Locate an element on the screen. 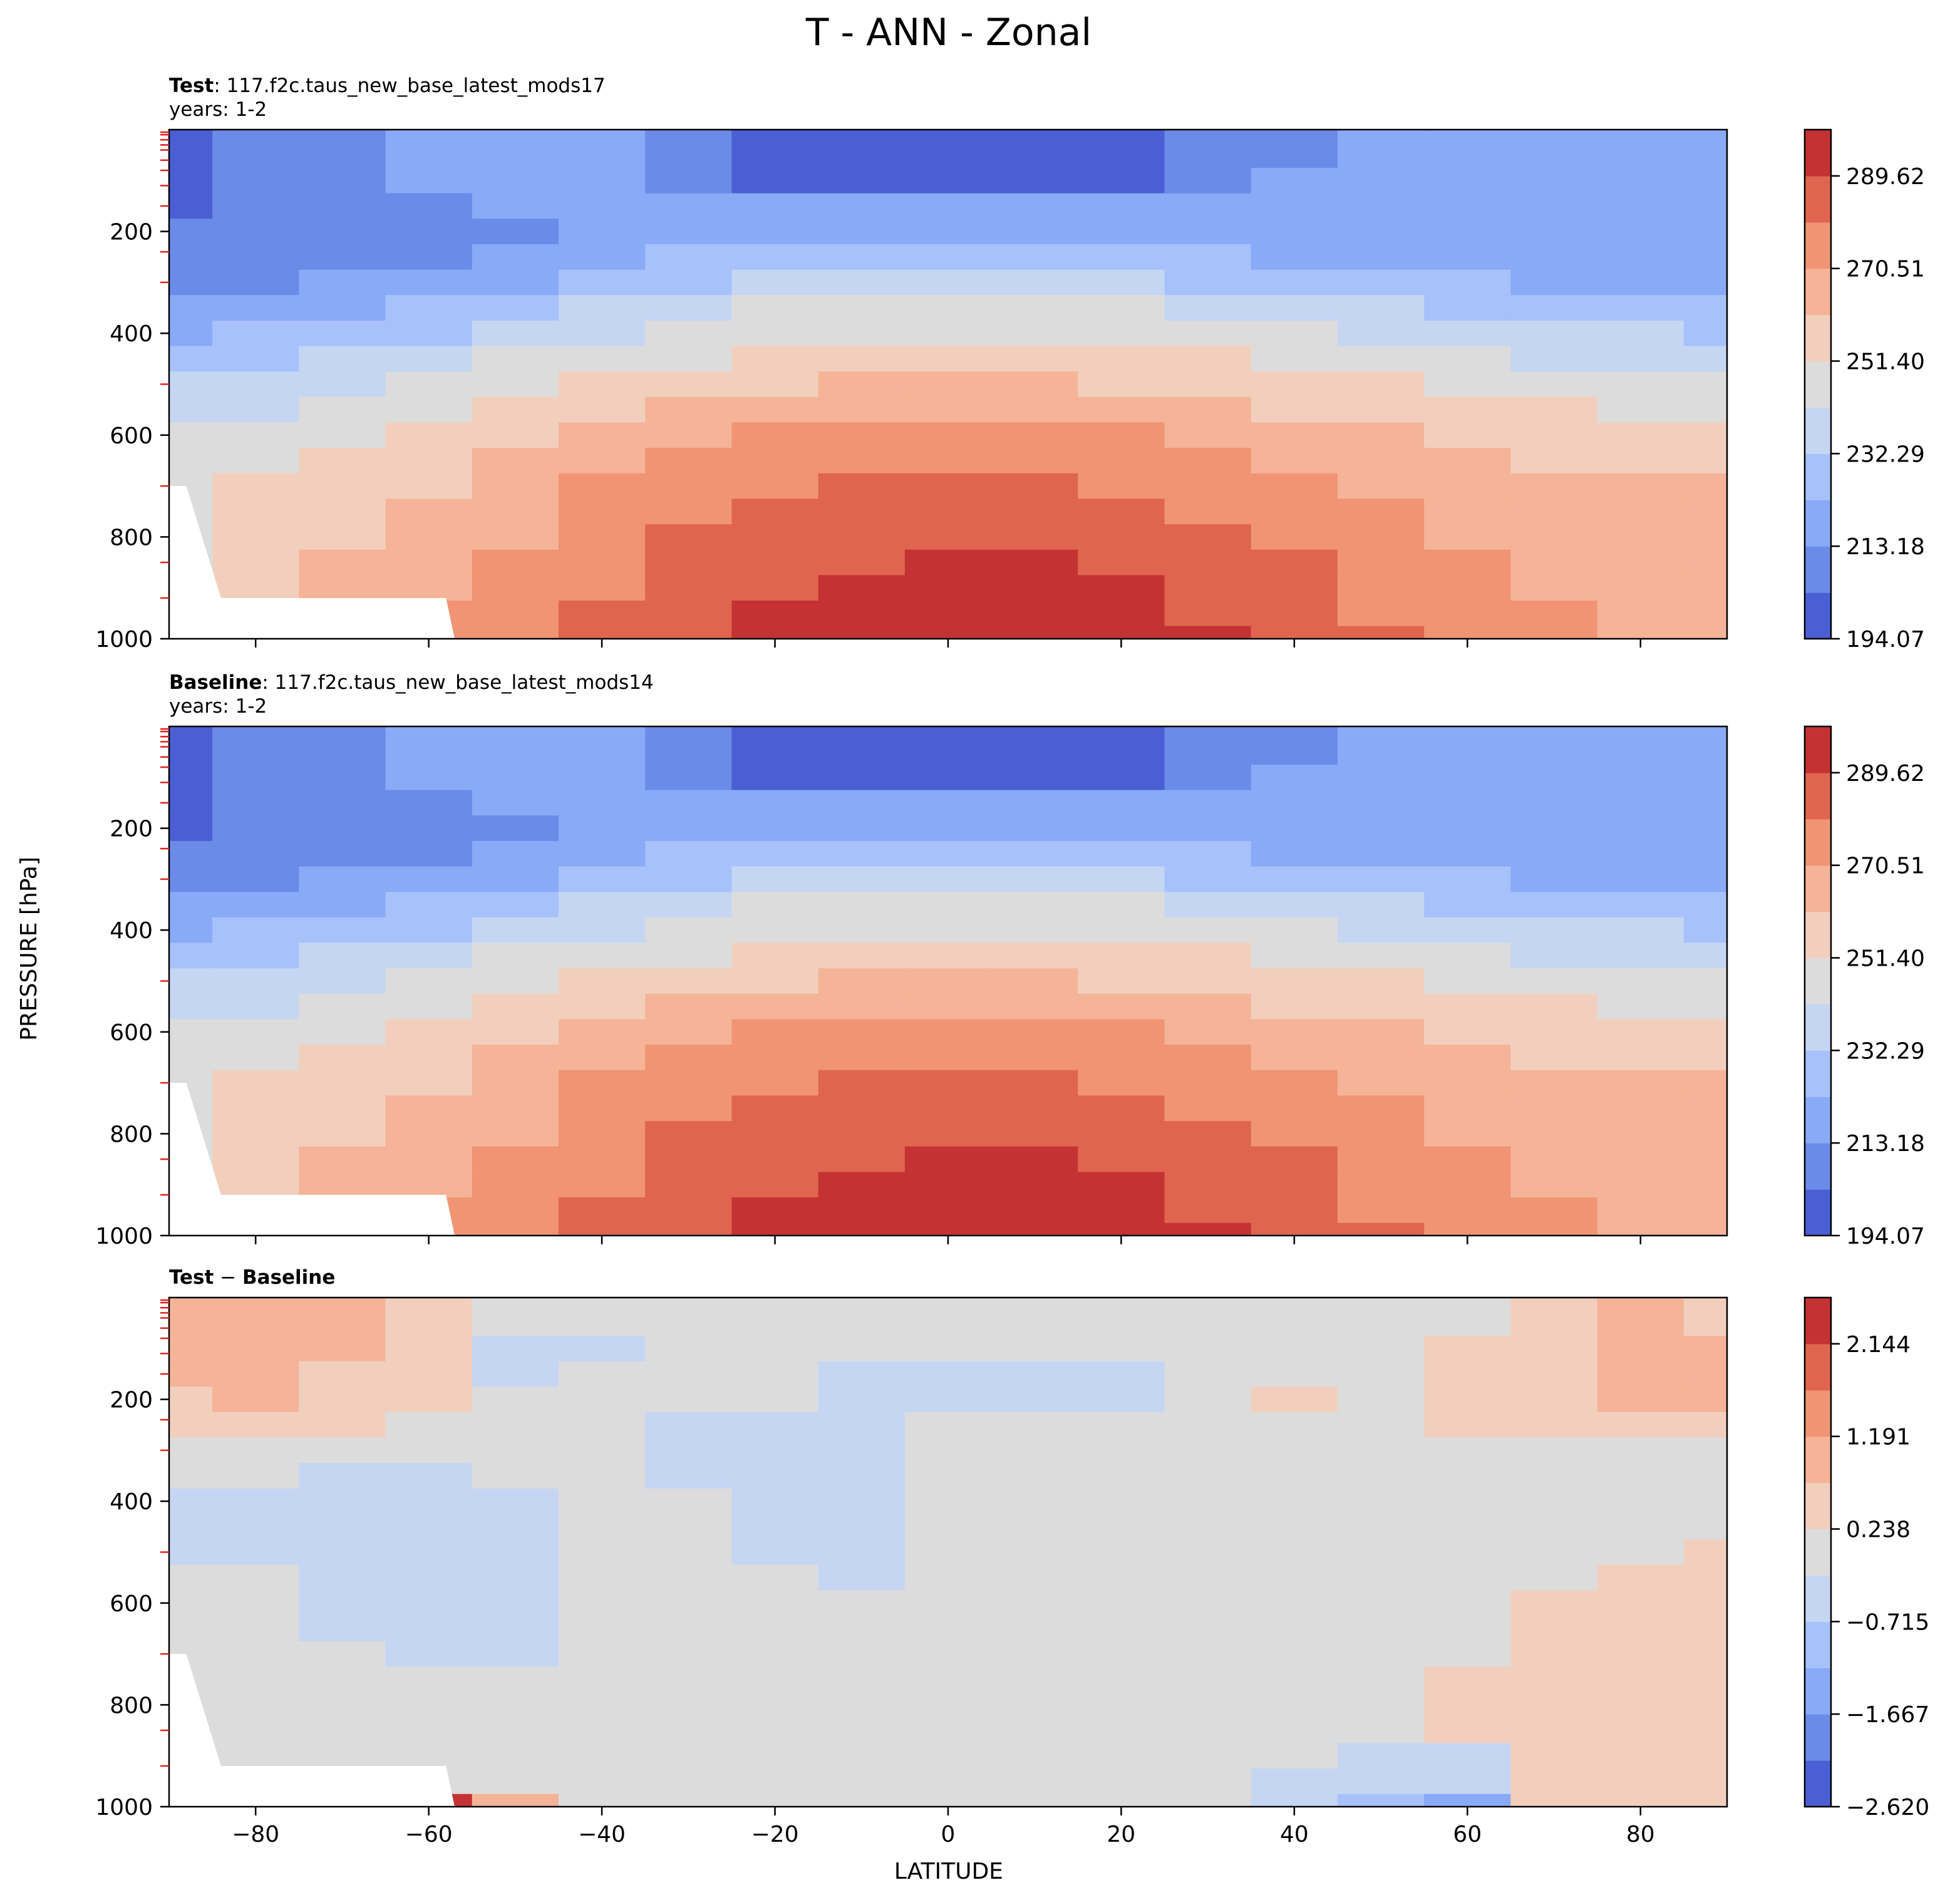  panel-title-diff: Test − Baseline is located at coordinates (252, 1277).